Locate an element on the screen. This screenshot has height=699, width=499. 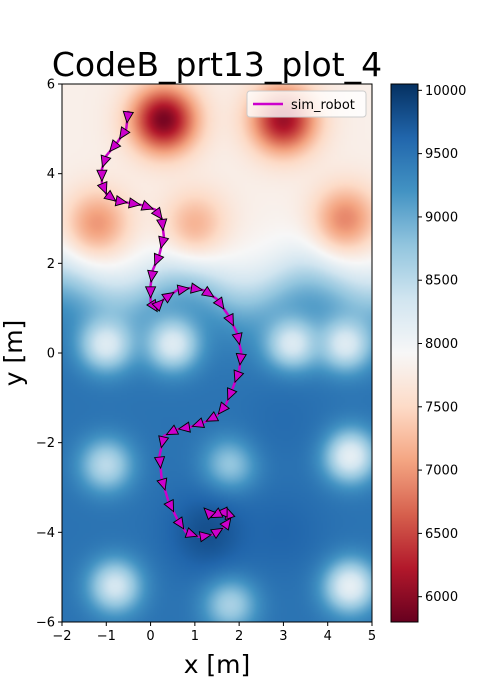
y-tick-label: 4 is located at coordinates (51, 174).